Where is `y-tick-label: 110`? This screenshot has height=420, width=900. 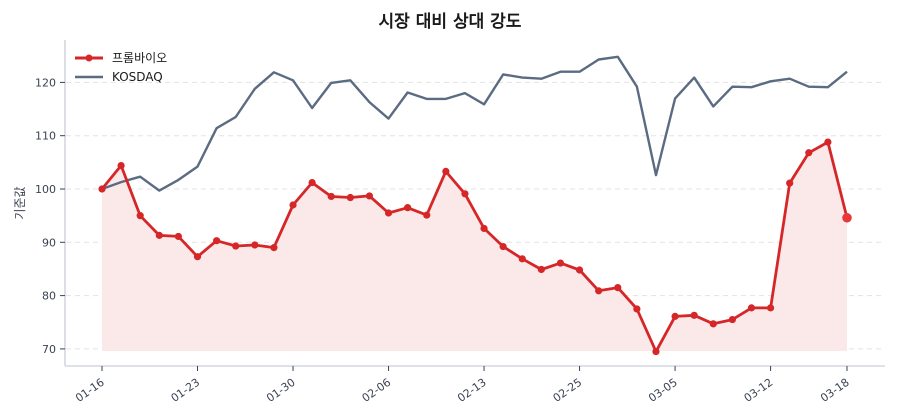
y-tick-label: 110 is located at coordinates (45, 136).